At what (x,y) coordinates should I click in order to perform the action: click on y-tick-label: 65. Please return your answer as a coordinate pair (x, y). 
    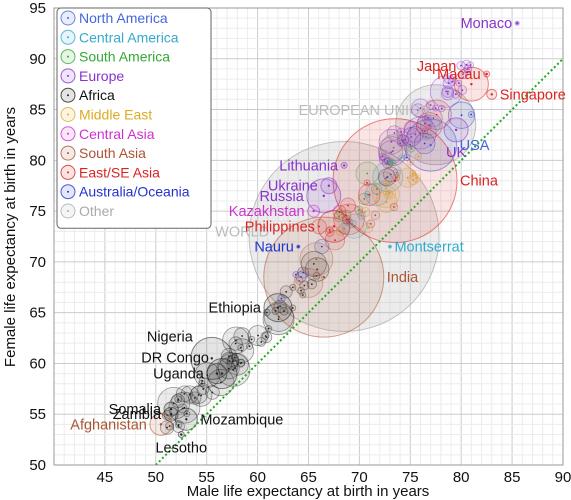
    Looking at the image, I should click on (37, 313).